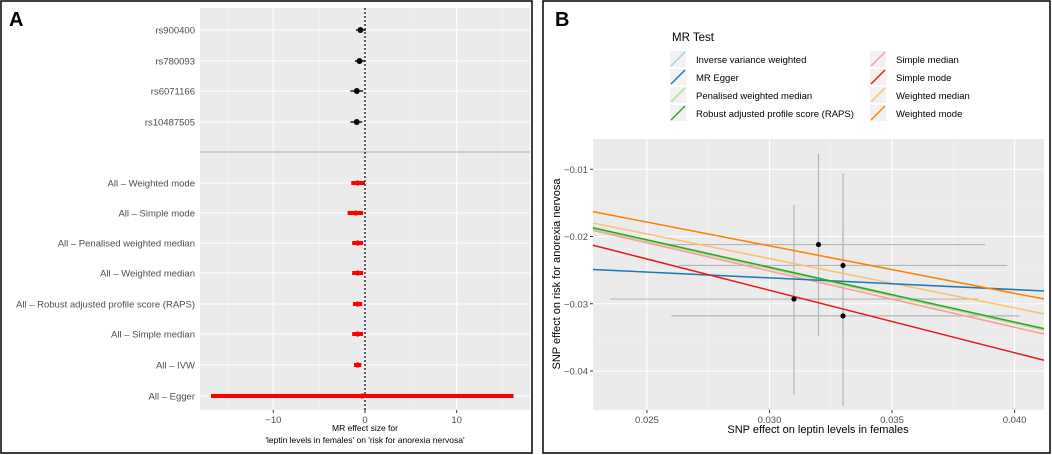 The image size is (1052, 455). I want to click on panel-a-row-label: All – Penalised weighted median, so click(126, 244).